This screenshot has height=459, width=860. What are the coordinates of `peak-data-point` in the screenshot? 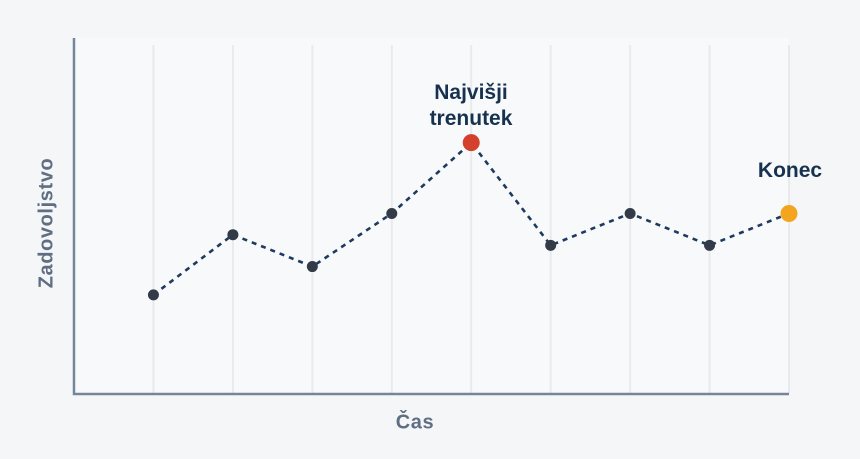 It's located at (471, 143).